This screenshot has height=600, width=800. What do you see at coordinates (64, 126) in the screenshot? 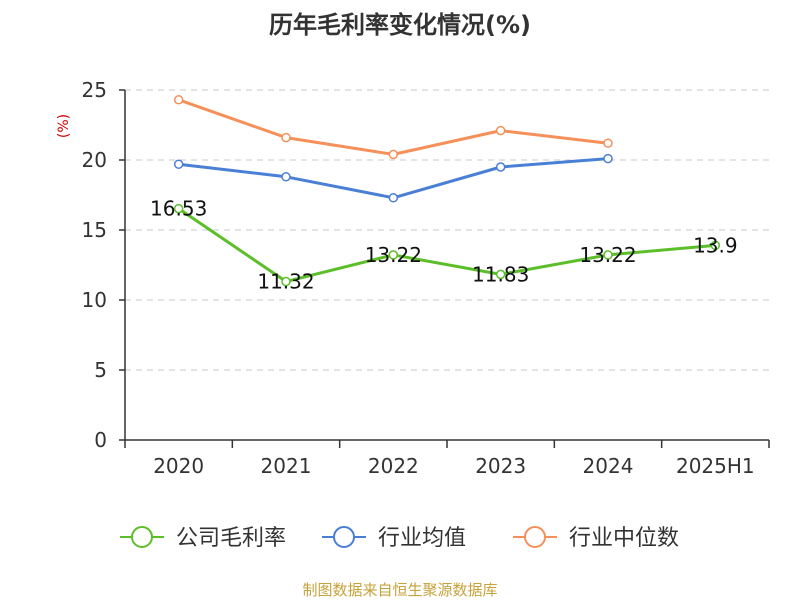
I see `y-axis-label: (%)` at bounding box center [64, 126].